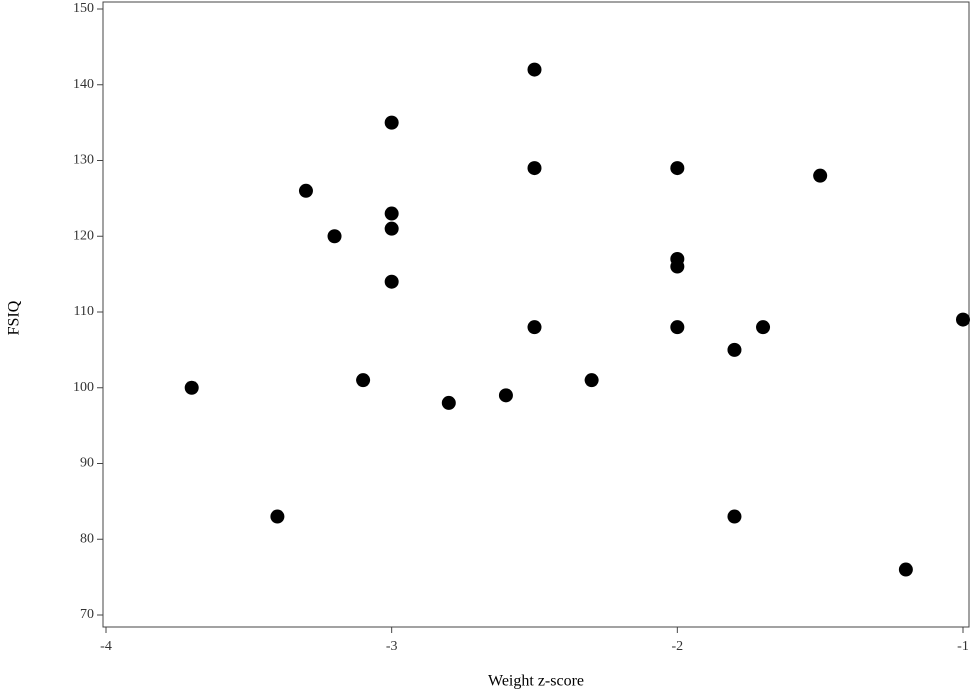  I want to click on y-tick-label: 70, so click(87, 614).